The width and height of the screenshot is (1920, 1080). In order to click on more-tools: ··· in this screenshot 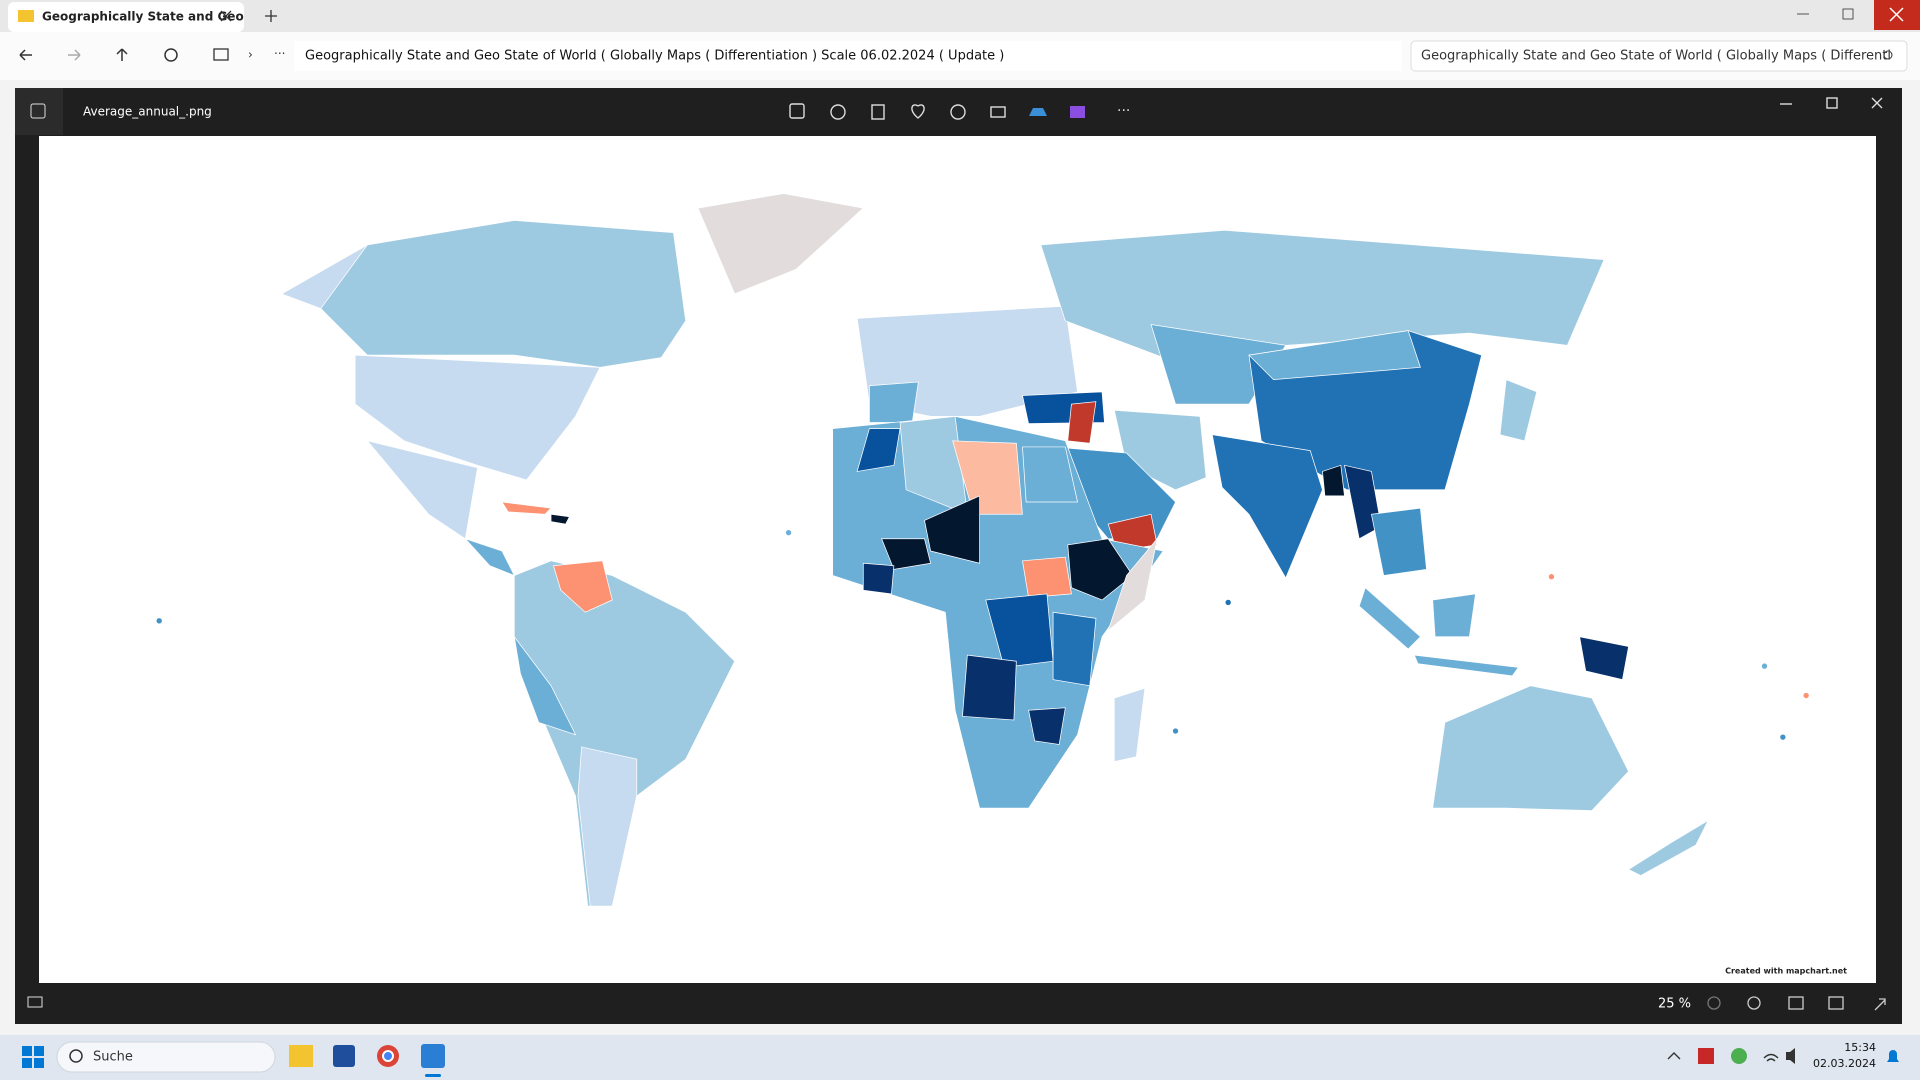, I will do `click(1123, 111)`.